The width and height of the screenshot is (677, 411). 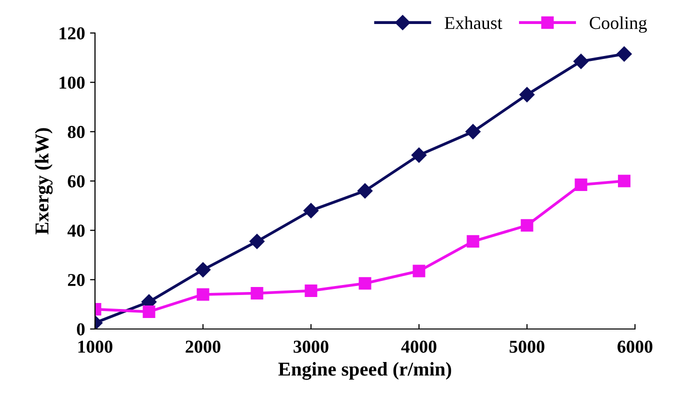 What do you see at coordinates (43, 181) in the screenshot?
I see `y-axis-title: Exergy (kW)` at bounding box center [43, 181].